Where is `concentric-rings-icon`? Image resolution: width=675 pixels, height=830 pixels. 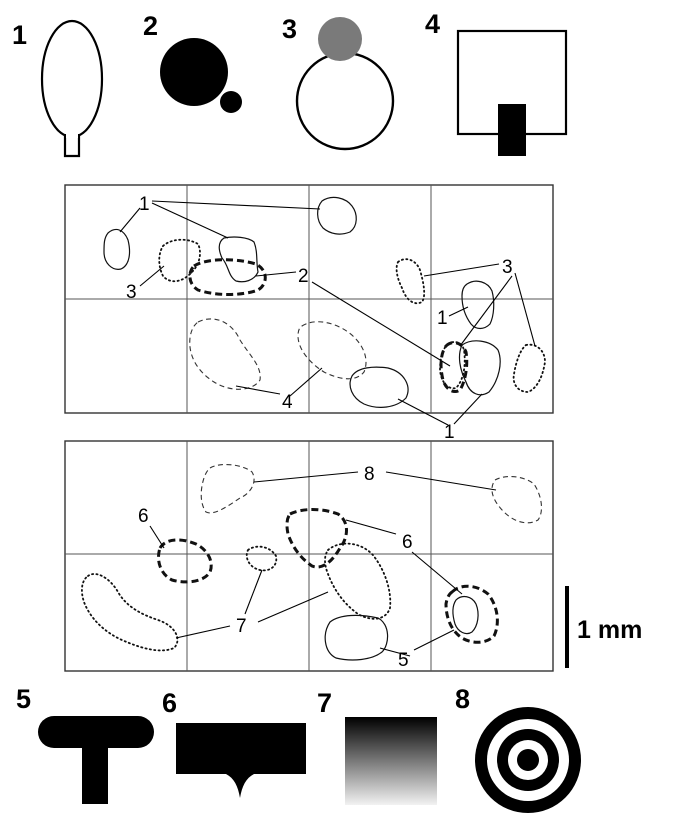 concentric-rings-icon is located at coordinates (528, 760).